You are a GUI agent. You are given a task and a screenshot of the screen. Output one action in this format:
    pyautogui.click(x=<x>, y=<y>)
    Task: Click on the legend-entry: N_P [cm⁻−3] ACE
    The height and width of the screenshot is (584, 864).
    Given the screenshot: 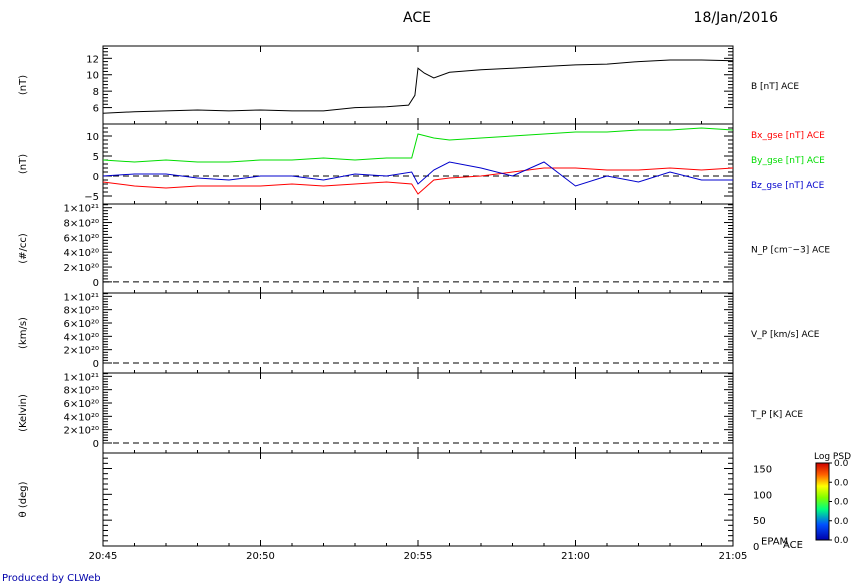 What is the action you would take?
    pyautogui.click(x=790, y=251)
    